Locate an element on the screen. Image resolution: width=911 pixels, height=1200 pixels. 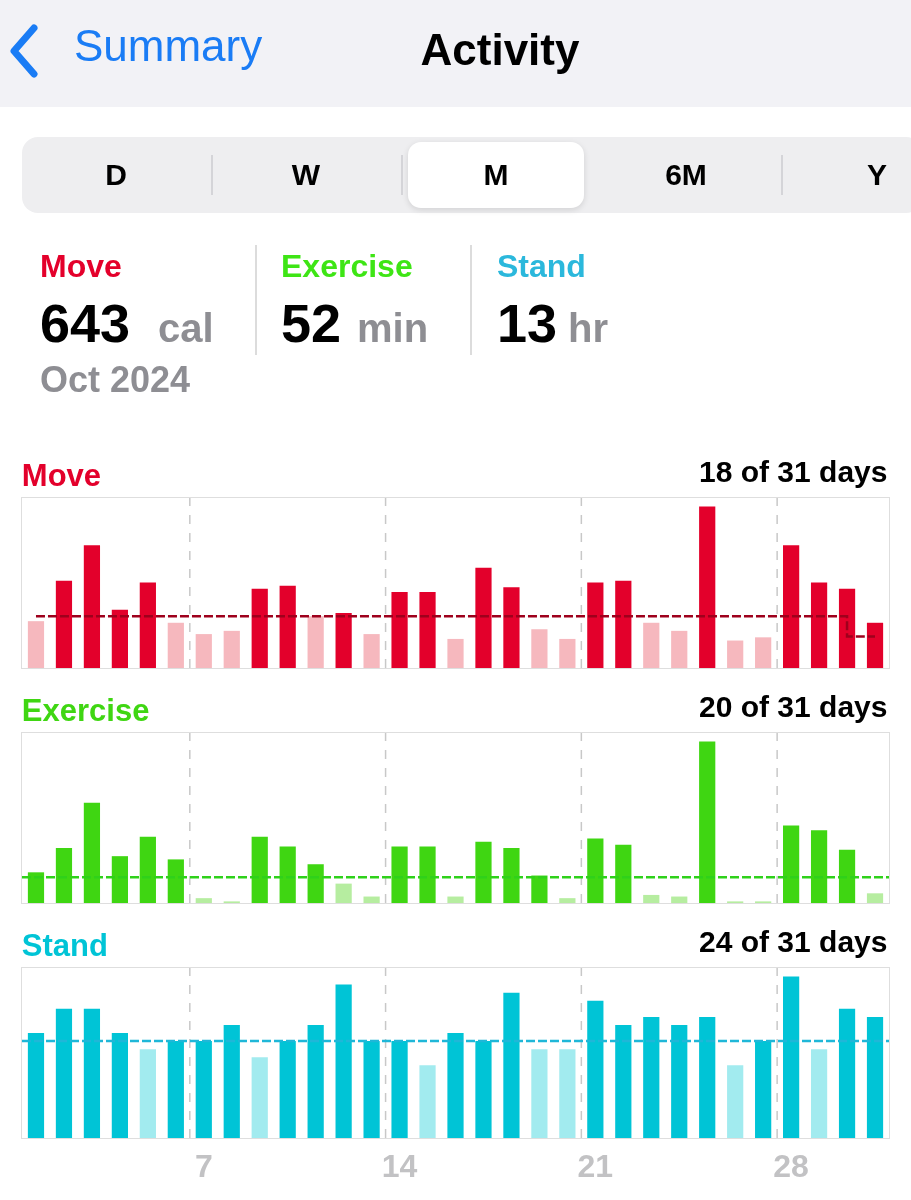
chart-subtitle: 24 of 31 days is located at coordinates (793, 941).